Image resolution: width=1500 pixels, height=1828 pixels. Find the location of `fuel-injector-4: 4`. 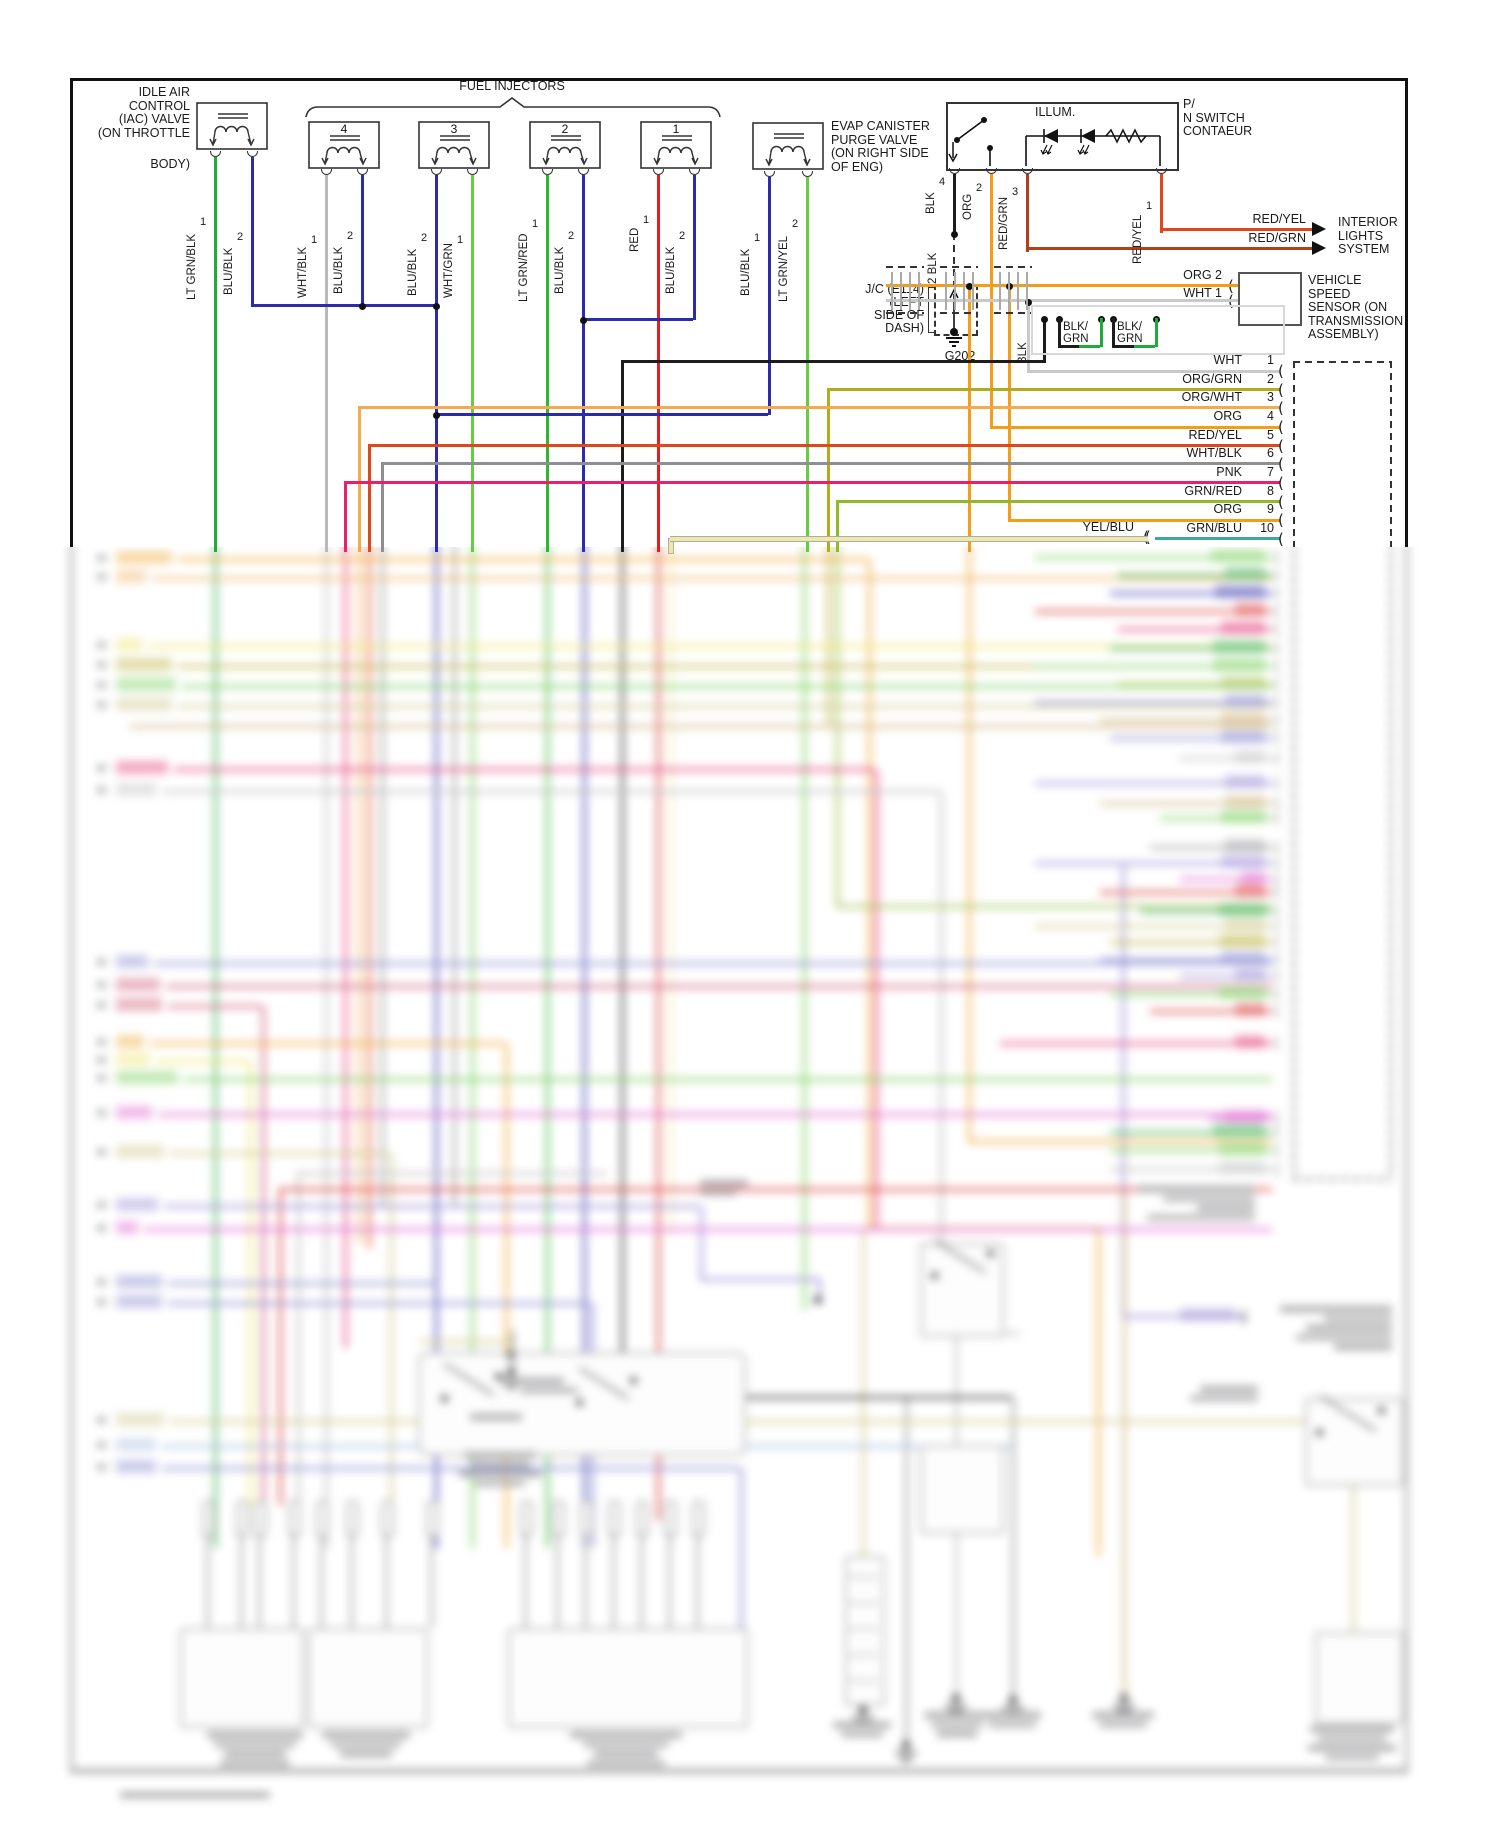

fuel-injector-4: 4 is located at coordinates (344, 145).